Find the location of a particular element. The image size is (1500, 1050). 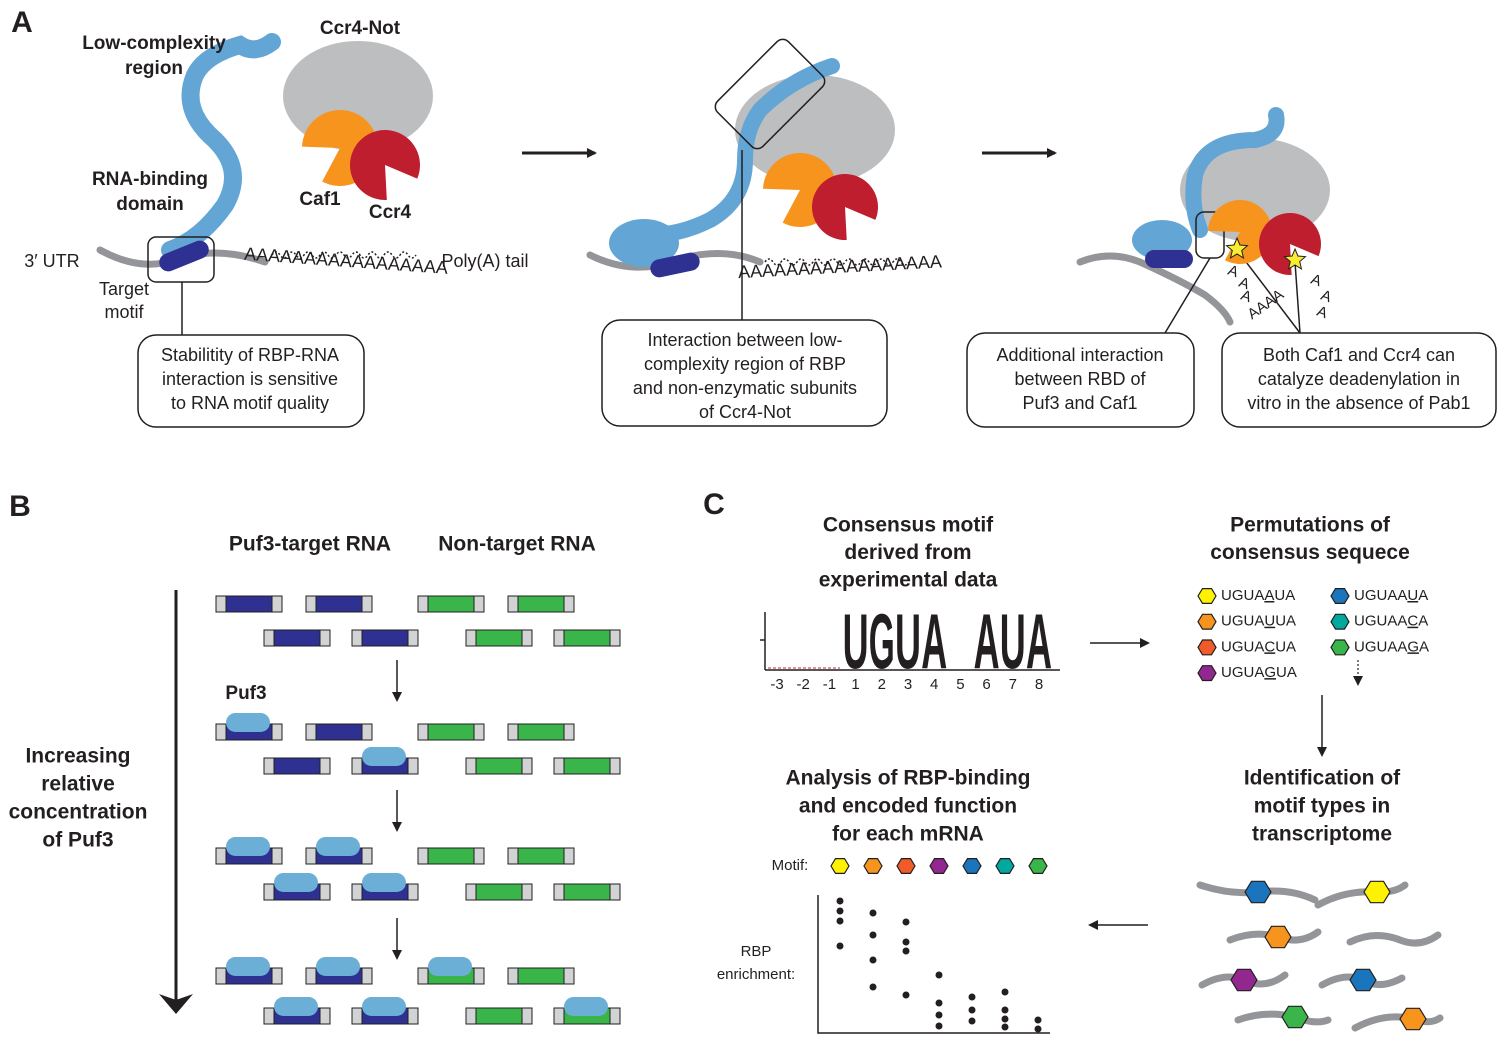

label: Permutations of is located at coordinates (1310, 525).